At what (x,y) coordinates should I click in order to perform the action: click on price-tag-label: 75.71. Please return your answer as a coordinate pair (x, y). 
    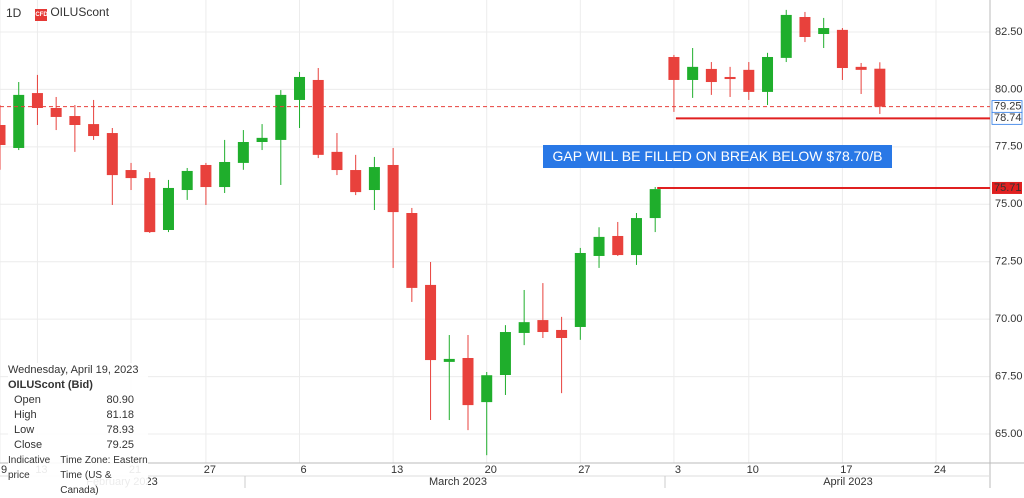
    Looking at the image, I should click on (1008, 188).